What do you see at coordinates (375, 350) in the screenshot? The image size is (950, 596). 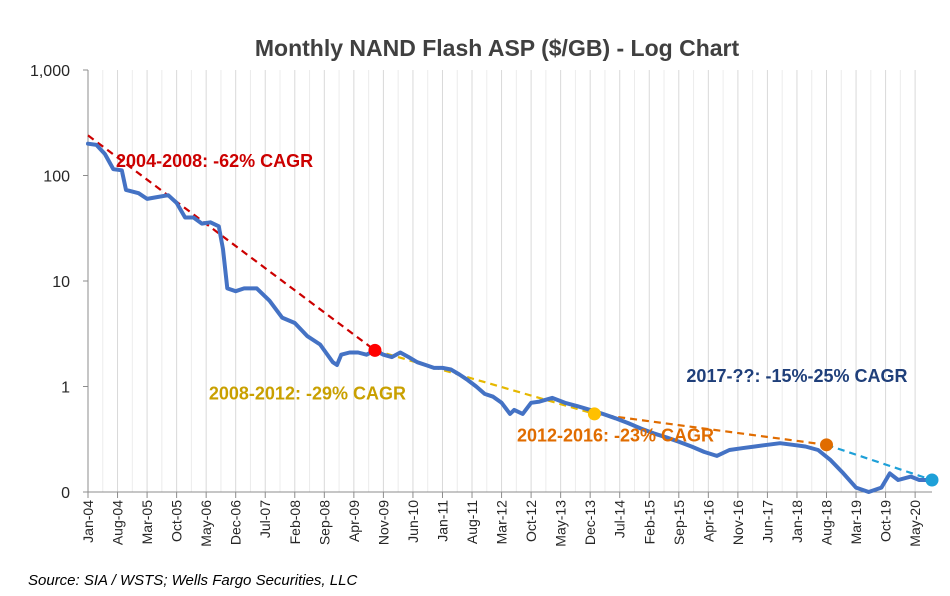 I see `trend-dot-2004-2008-62-cagr` at bounding box center [375, 350].